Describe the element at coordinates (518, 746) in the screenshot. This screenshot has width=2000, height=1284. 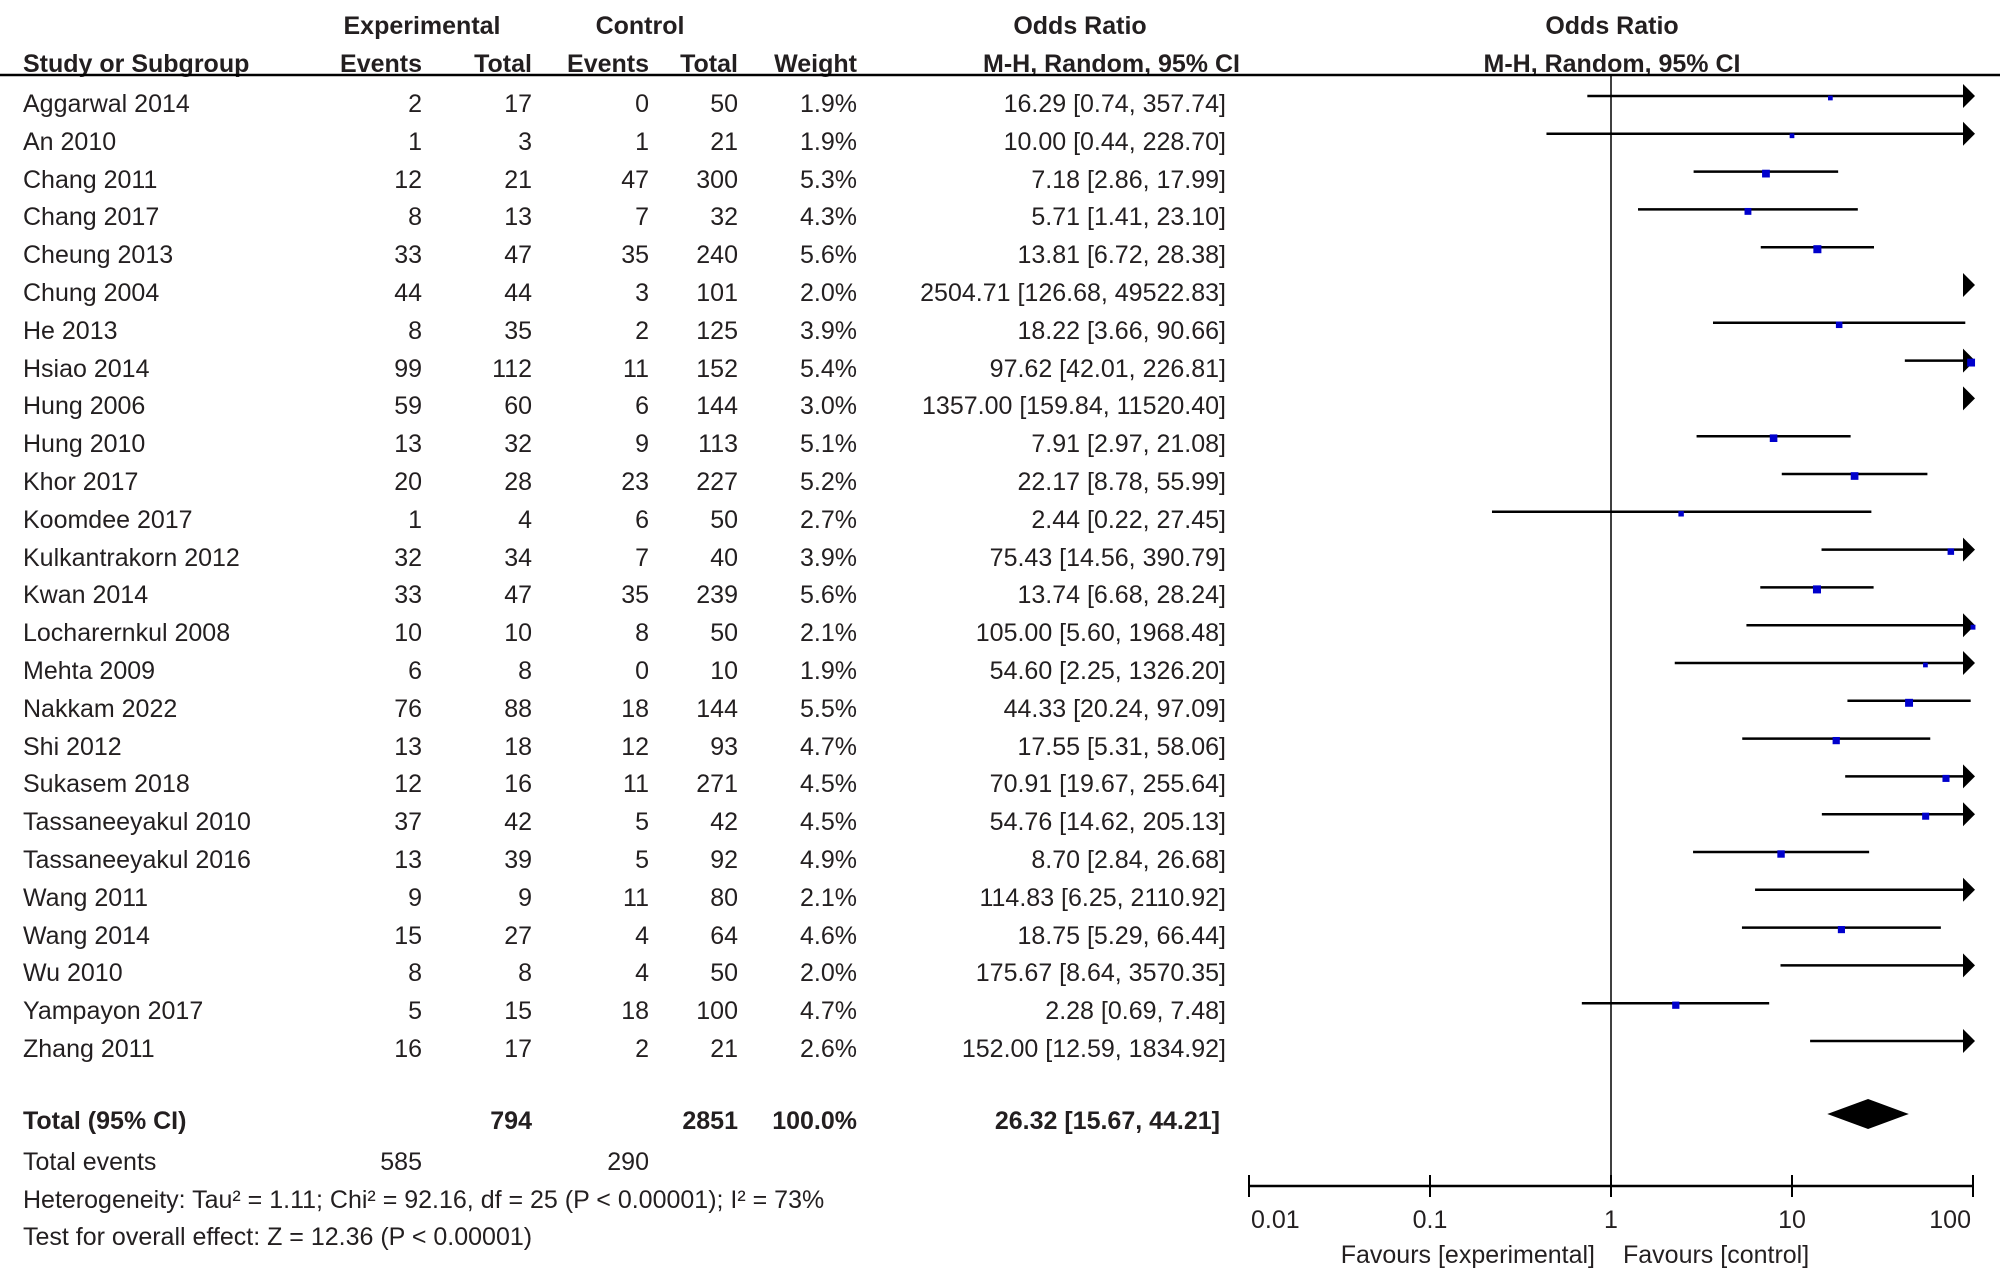
I see `exp-total: 18` at that location.